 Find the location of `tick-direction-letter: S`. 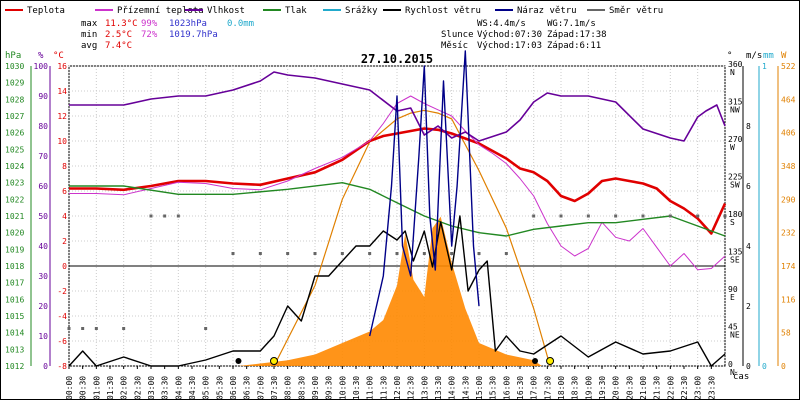

tick-direction-letter: S is located at coordinates (732, 222).